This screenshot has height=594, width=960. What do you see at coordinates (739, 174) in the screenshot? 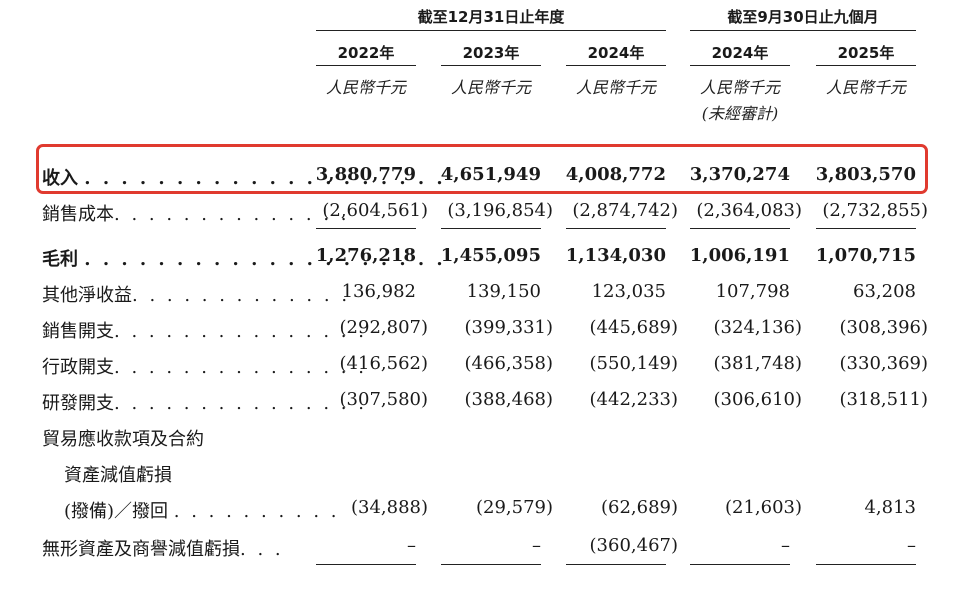
I see `cell-value: 3,370,274` at bounding box center [739, 174].